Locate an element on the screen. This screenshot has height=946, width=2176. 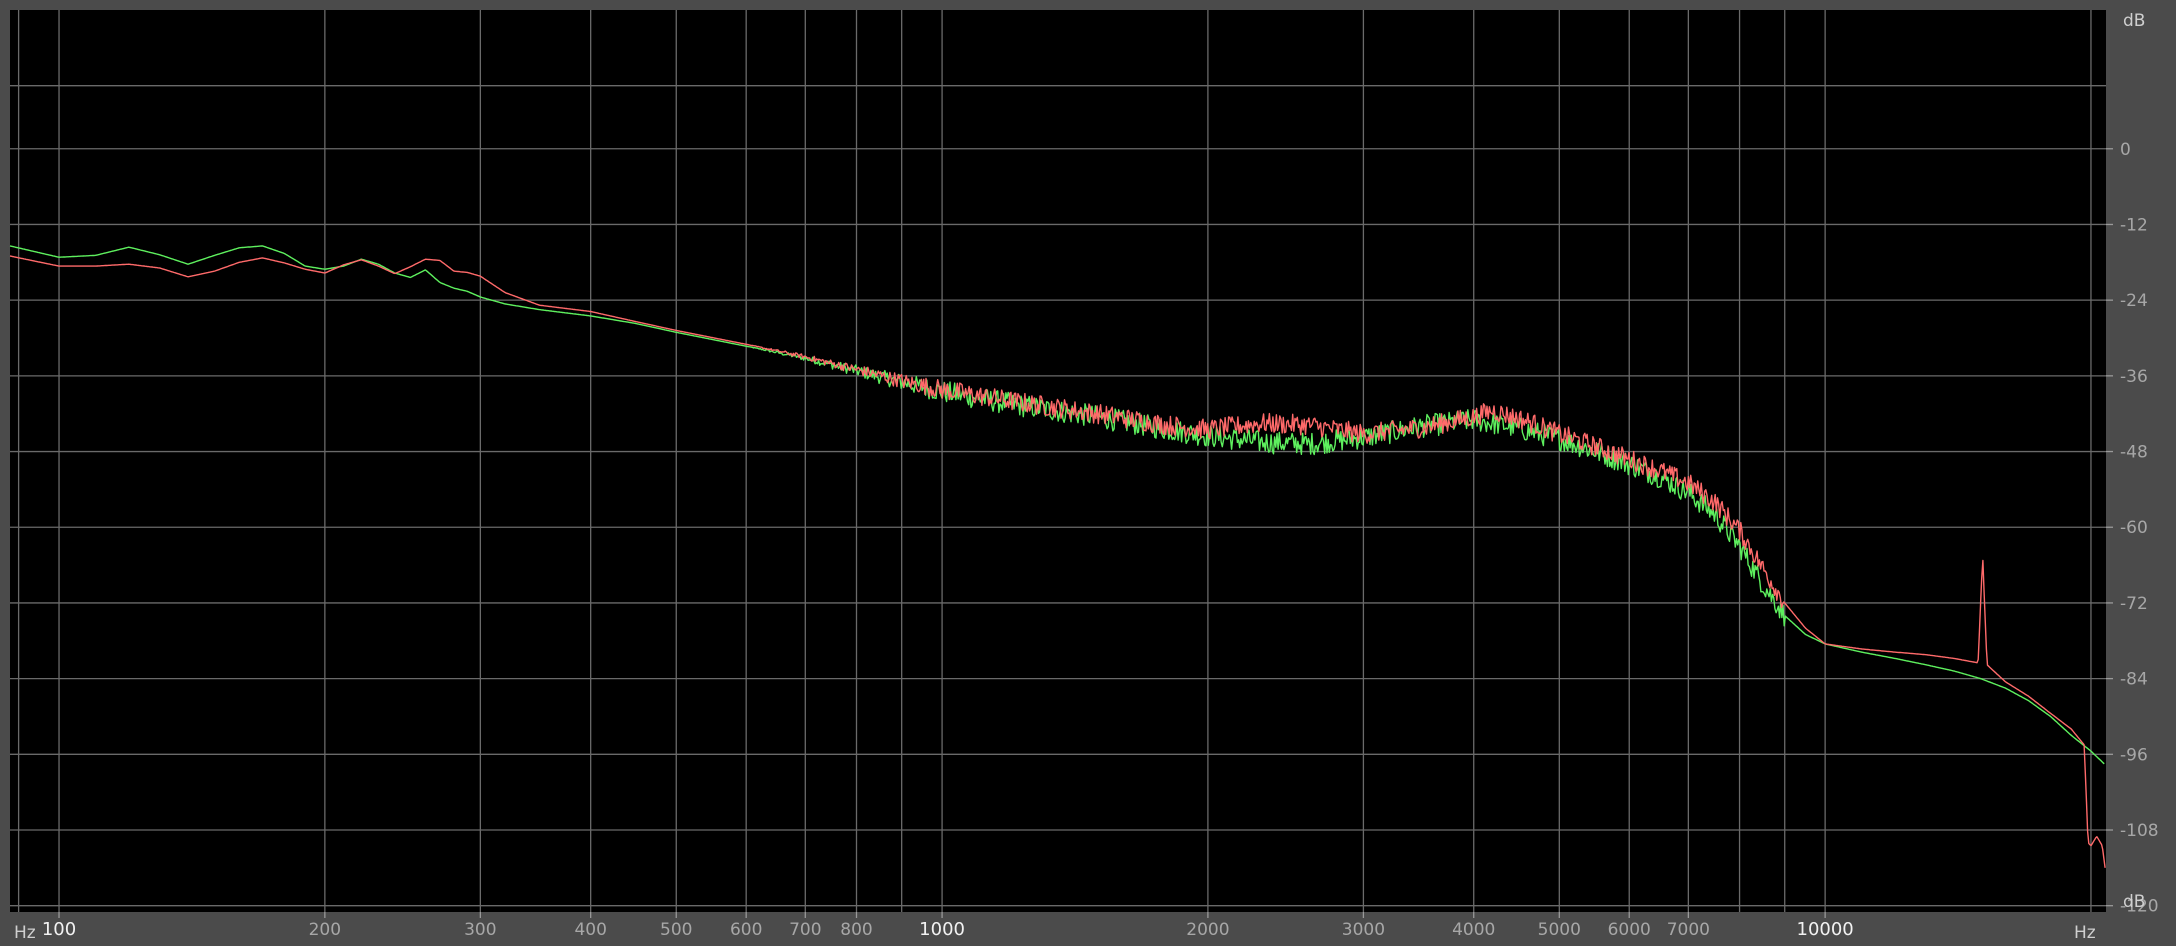
y-axis-unit-top: dB is located at coordinates (2134, 21).